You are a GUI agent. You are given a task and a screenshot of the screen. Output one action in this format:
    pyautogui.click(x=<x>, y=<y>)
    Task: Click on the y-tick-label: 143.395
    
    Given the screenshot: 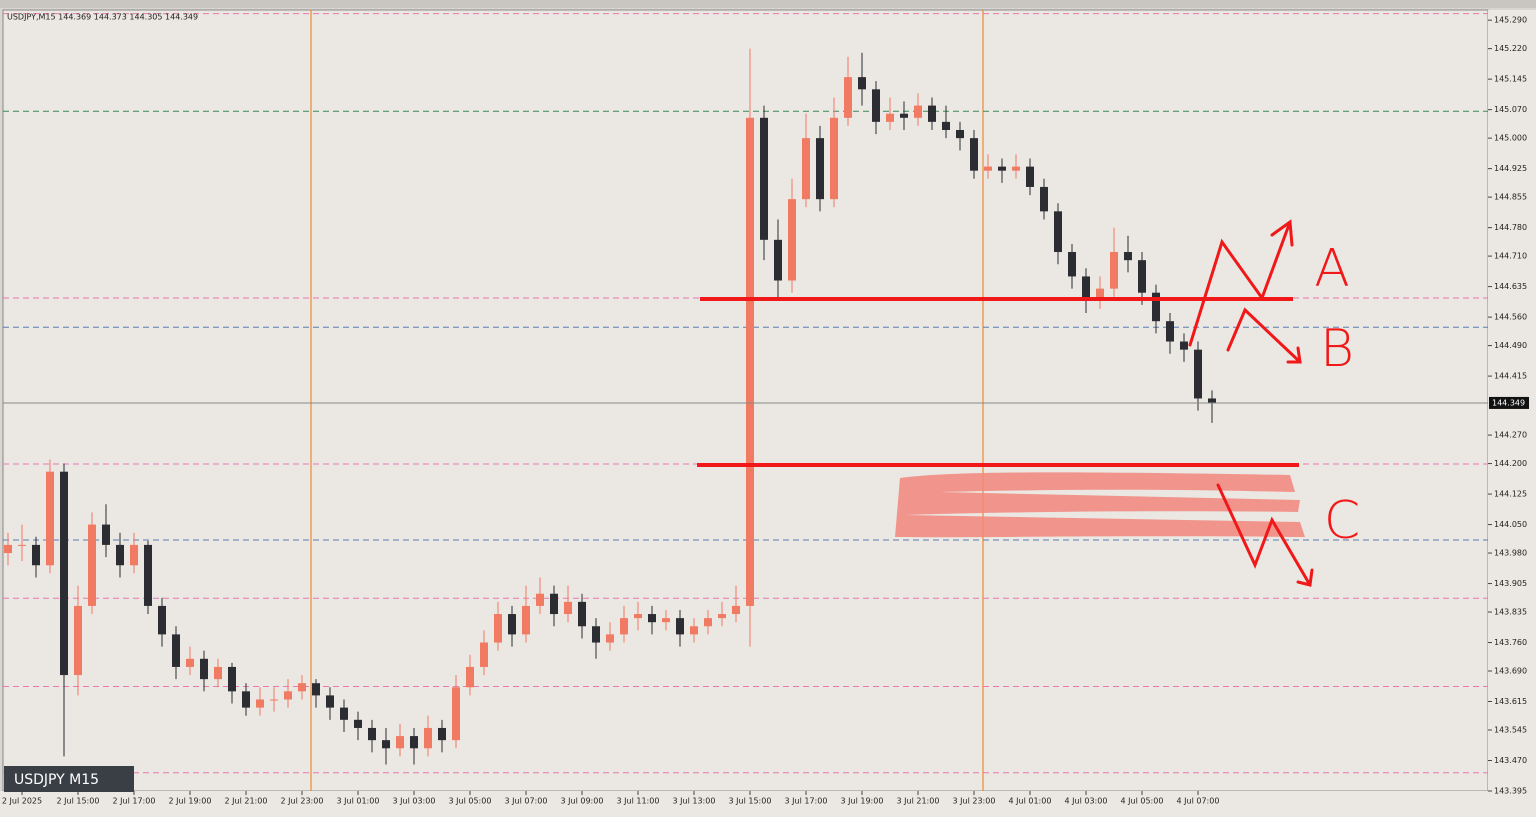 What is the action you would take?
    pyautogui.click(x=1510, y=791)
    